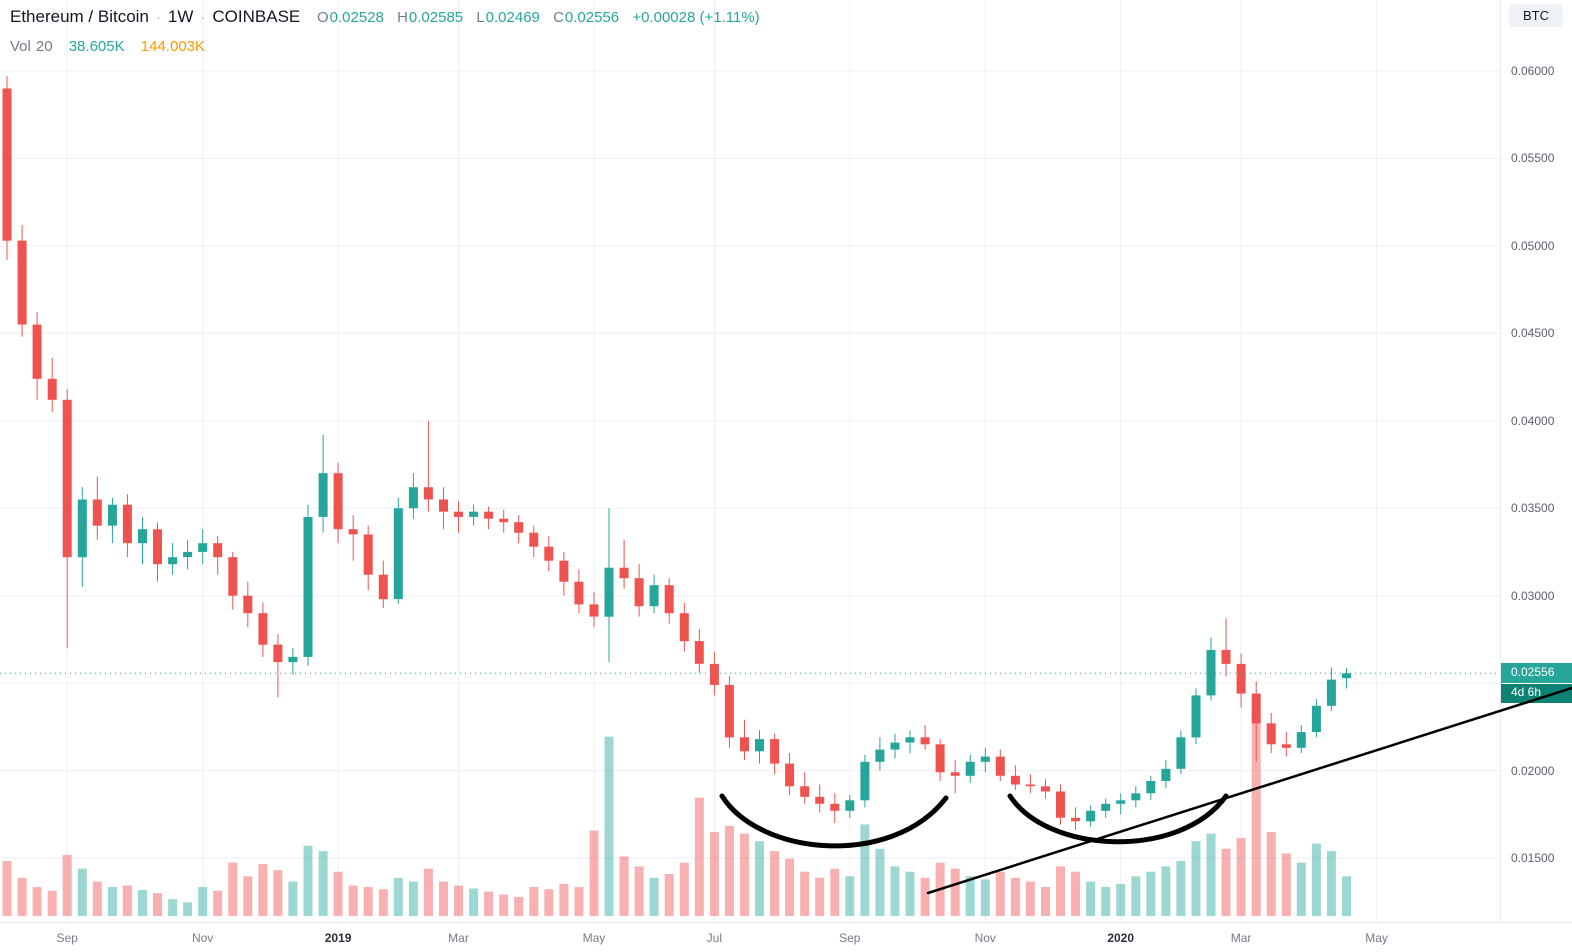  Describe the element at coordinates (786, 937) in the screenshot. I see `time-axis: Sep Nov 2019 Mar May Jul Sep Nov 2020 Mar May` at that location.